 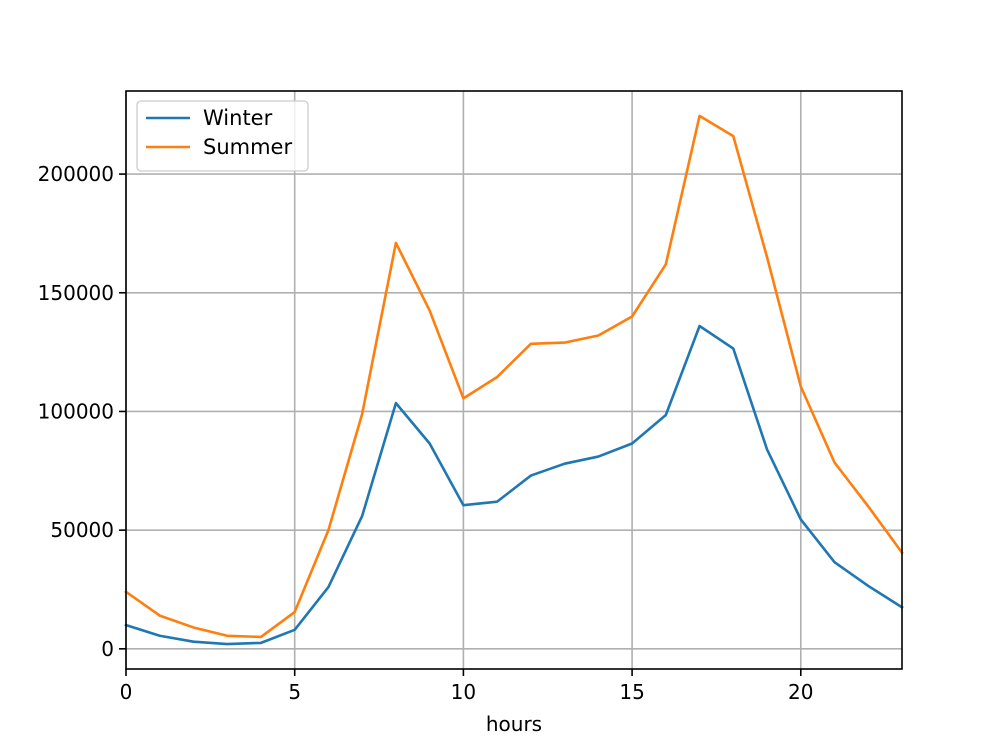 I want to click on y-tick-label: 200000, so click(x=76, y=174).